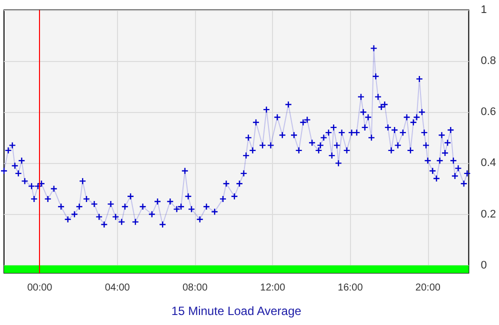  I want to click on x-axis-title: 15 Minute Load Average, so click(236, 311).